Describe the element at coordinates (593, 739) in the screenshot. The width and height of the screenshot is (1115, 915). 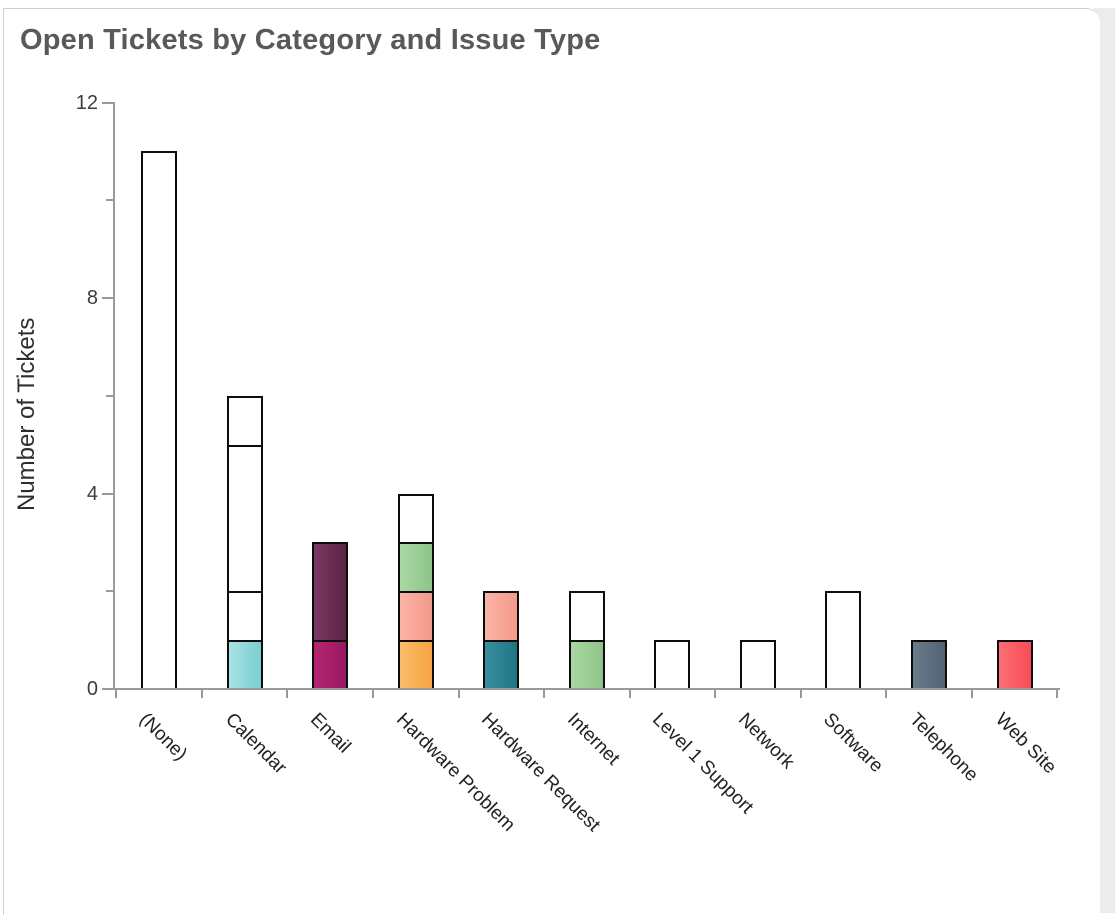
I see `x-axis-label: Internet` at that location.